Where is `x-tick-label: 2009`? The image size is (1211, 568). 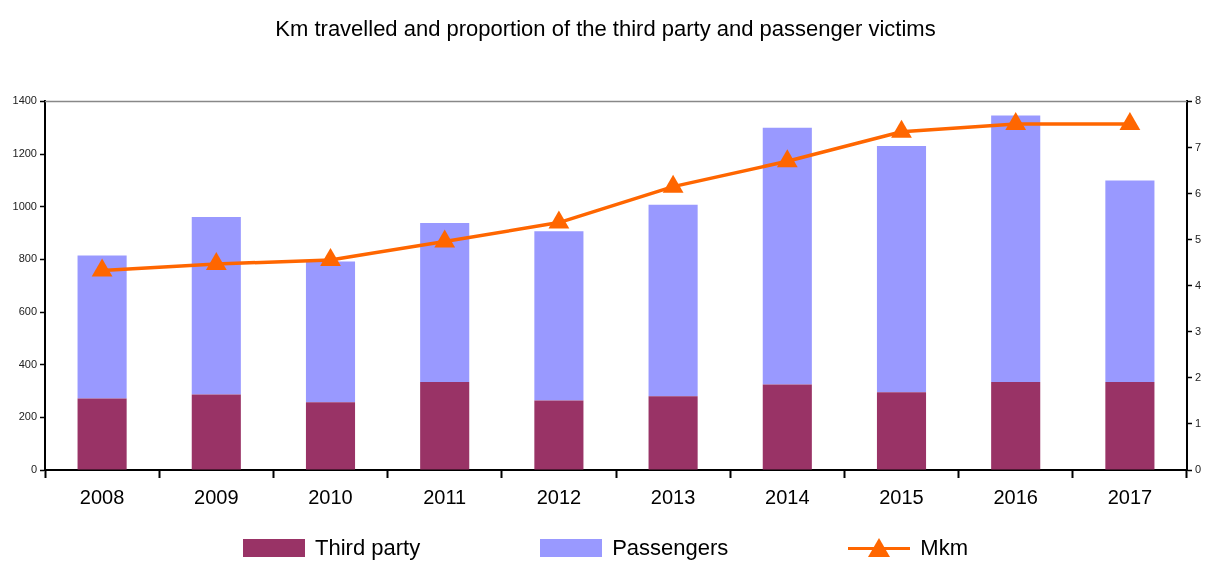
x-tick-label: 2009 is located at coordinates (216, 496).